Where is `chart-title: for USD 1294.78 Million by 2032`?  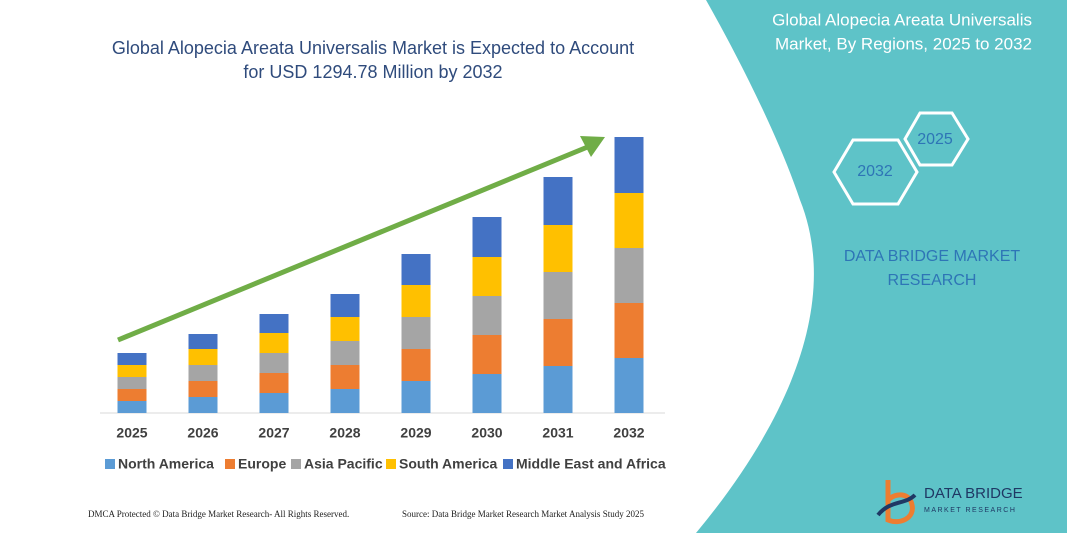 chart-title: for USD 1294.78 Million by 2032 is located at coordinates (372, 72).